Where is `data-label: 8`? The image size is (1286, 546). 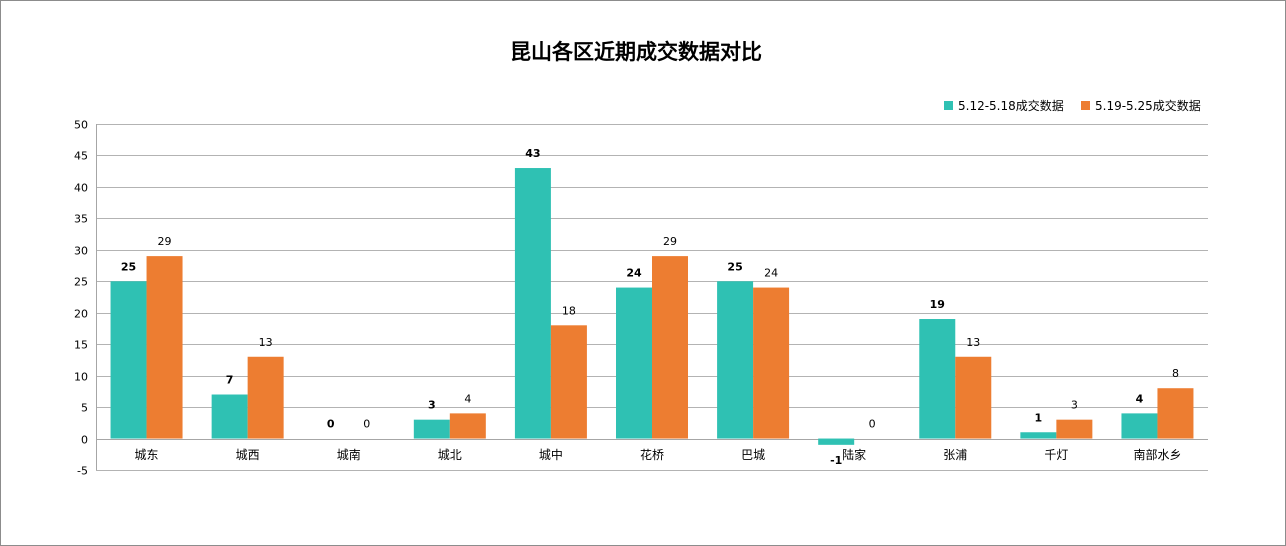 data-label: 8 is located at coordinates (1175, 373).